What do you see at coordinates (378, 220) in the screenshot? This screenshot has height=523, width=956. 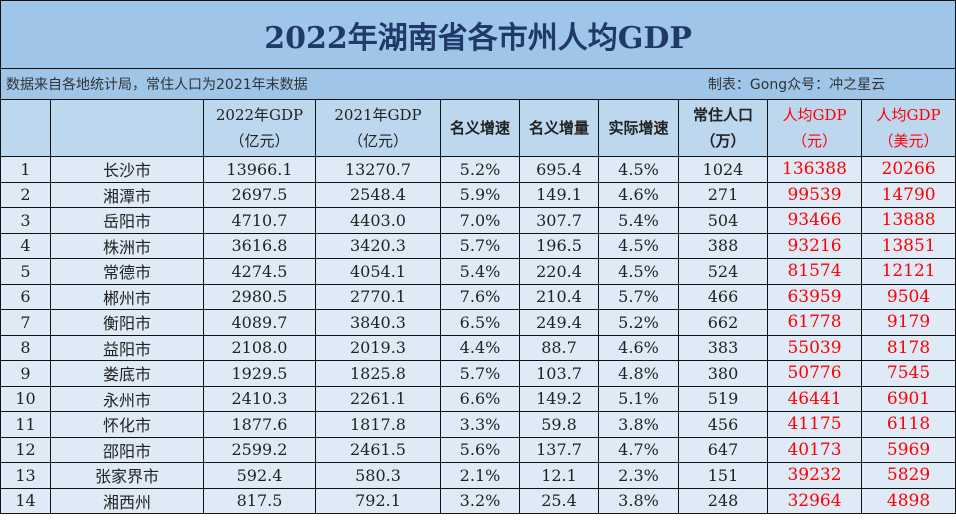 I see `table-cell: 4403.0` at bounding box center [378, 220].